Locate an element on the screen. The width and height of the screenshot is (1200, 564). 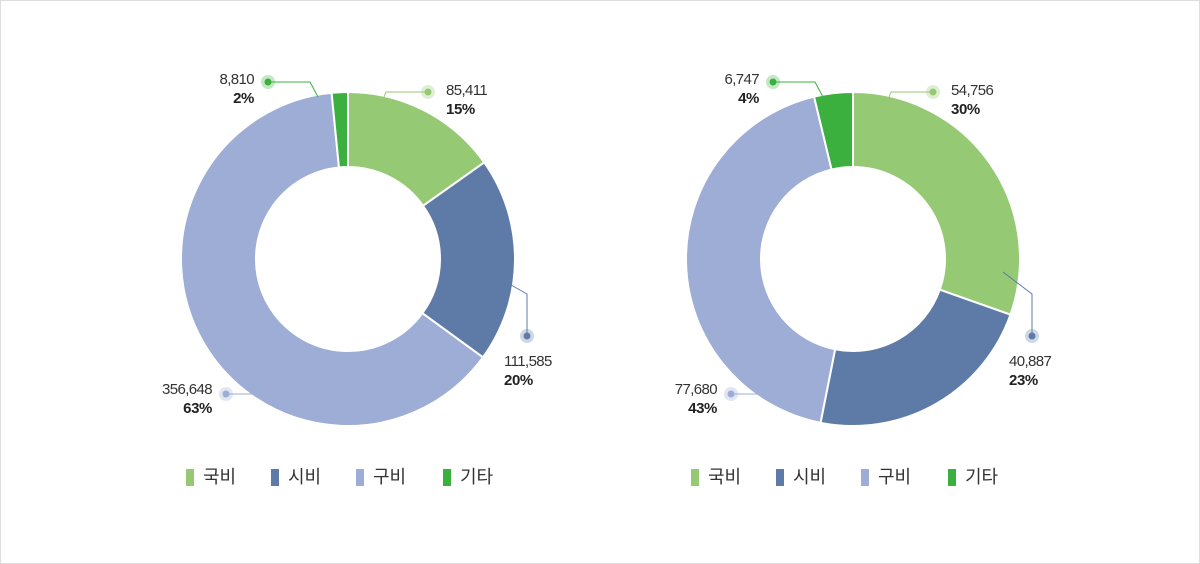
legend-label-2-2: 시비 is located at coordinates (809, 477).